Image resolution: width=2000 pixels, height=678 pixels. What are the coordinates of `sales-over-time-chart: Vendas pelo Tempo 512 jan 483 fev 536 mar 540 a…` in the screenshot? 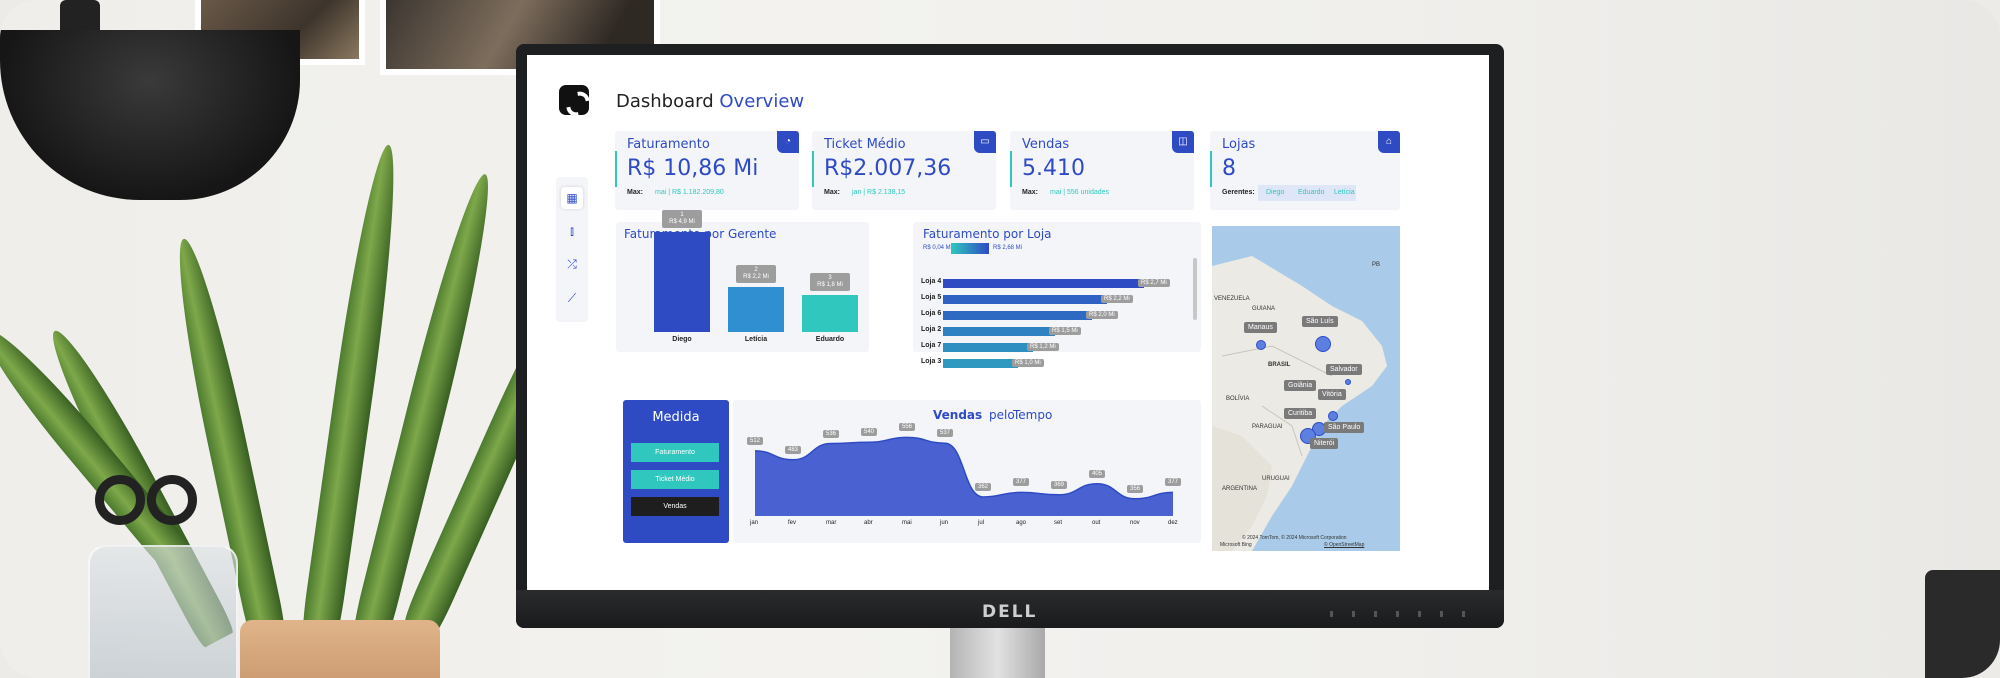 It's located at (967, 471).